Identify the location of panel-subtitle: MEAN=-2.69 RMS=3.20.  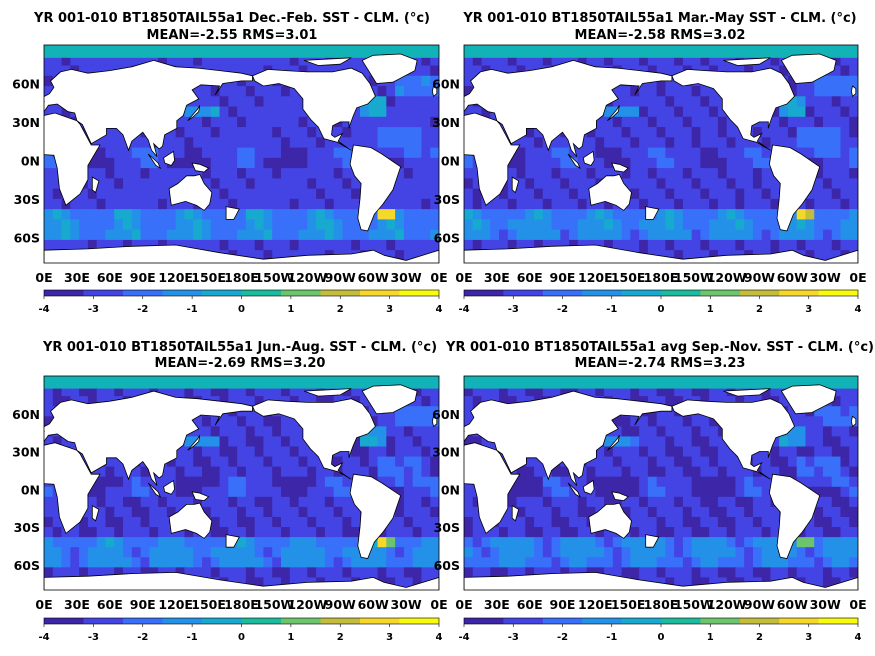
(240, 363).